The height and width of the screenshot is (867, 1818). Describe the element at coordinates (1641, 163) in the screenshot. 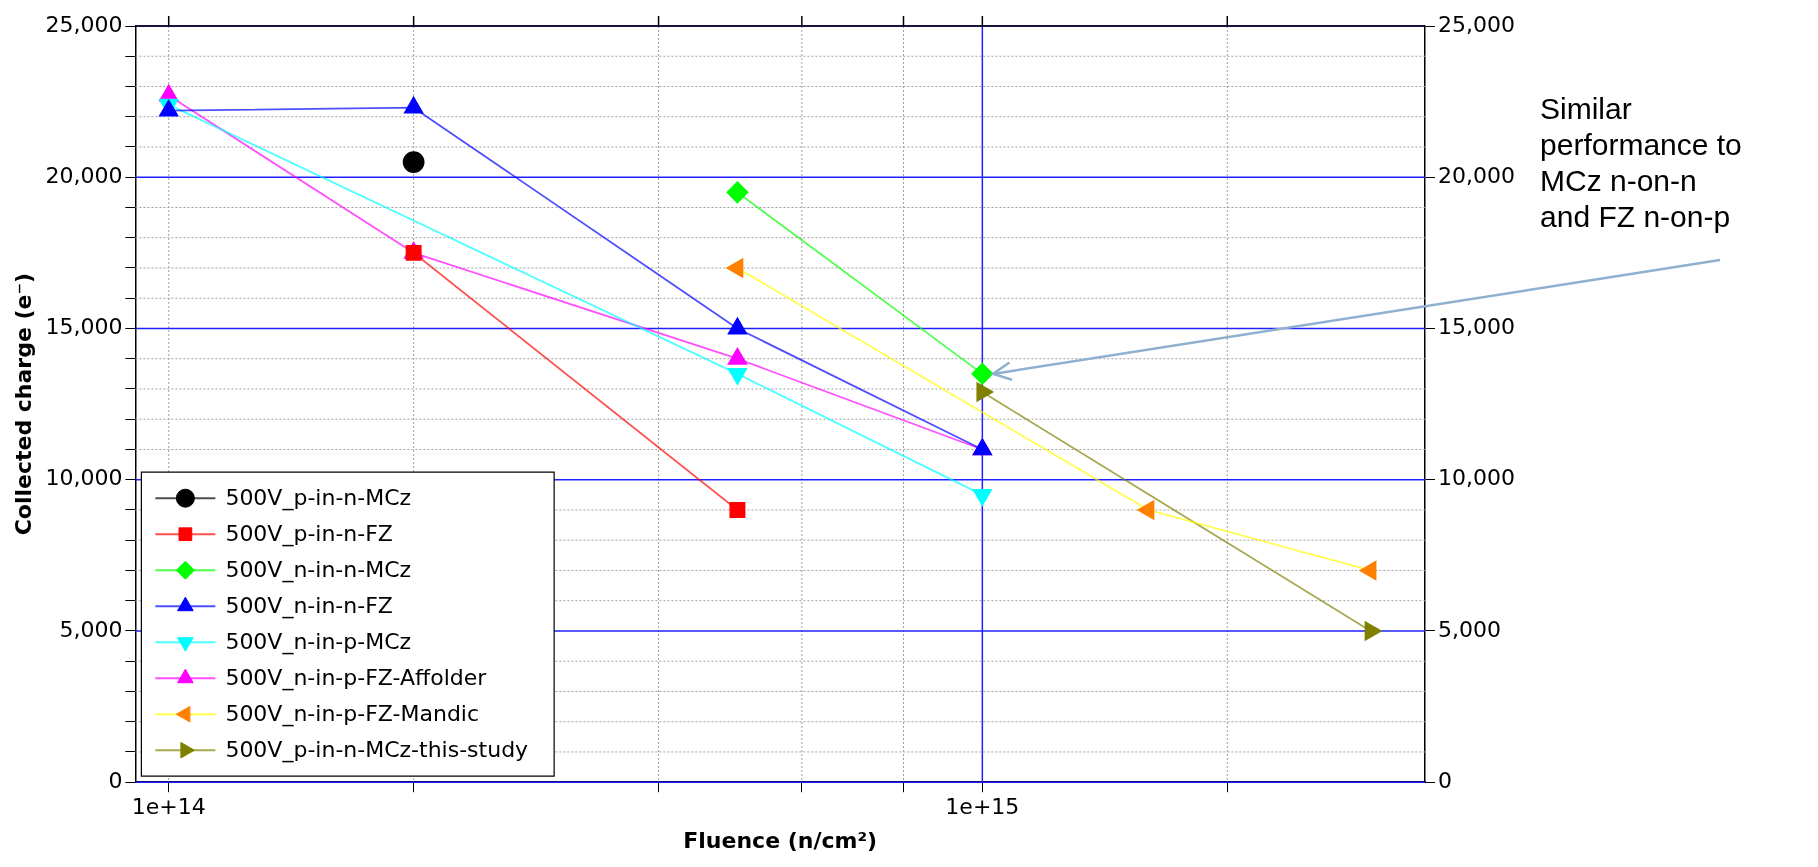

I see `text: Similar performance to MCz n-on-n and FZ n-on-p` at that location.